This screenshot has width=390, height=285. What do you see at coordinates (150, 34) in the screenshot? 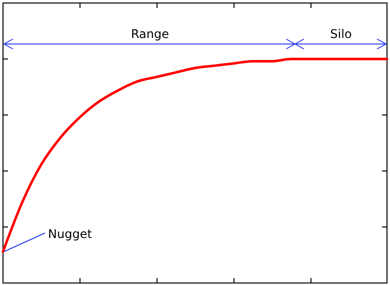
I see `text: Range` at bounding box center [150, 34].